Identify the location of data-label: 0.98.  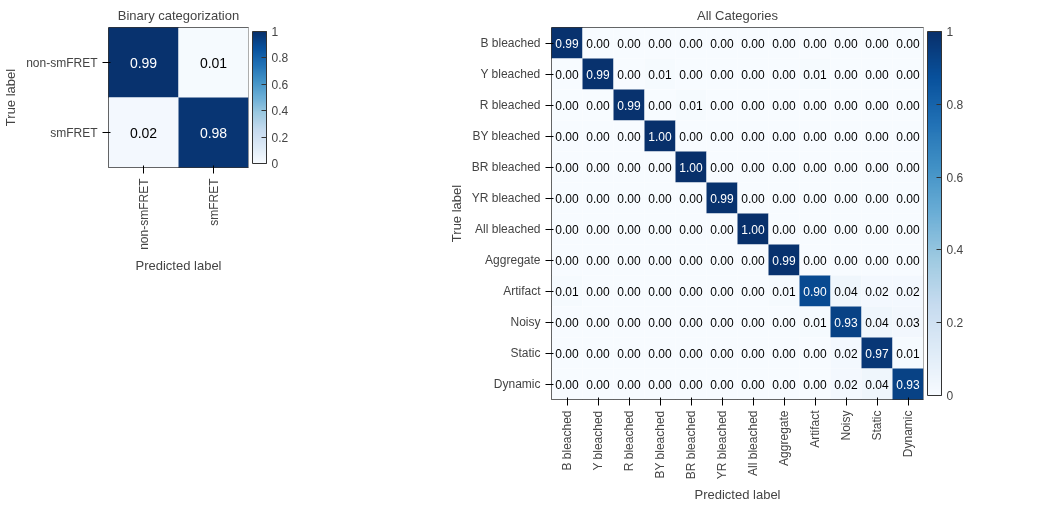
(213, 132).